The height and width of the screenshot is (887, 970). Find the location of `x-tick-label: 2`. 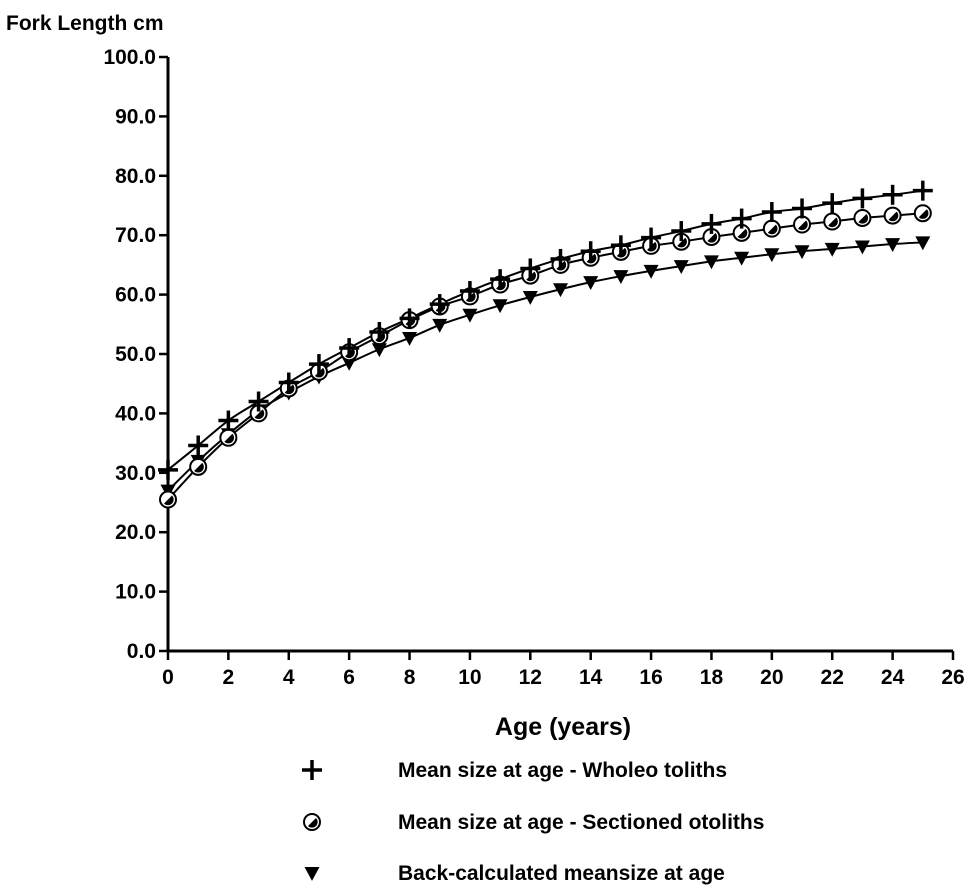

x-tick-label: 2 is located at coordinates (229, 677).